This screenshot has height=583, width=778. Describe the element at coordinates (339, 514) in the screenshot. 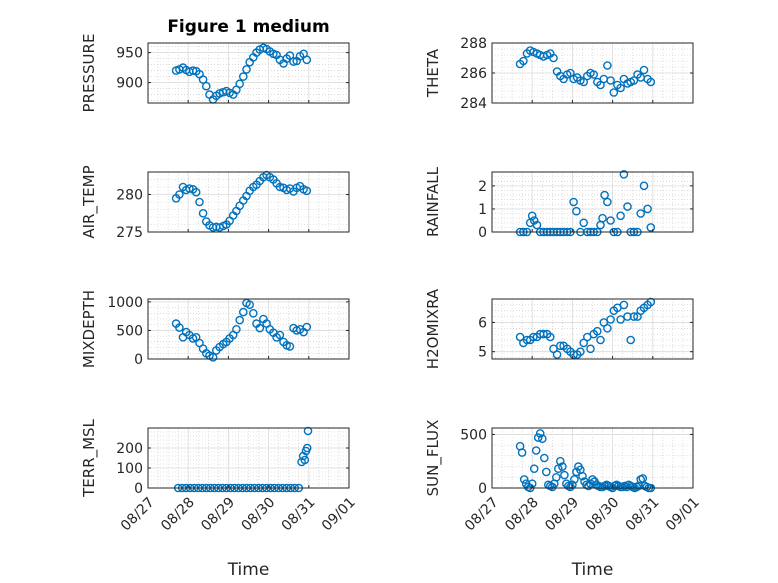

I see `x-tick-label: 09/01` at that location.